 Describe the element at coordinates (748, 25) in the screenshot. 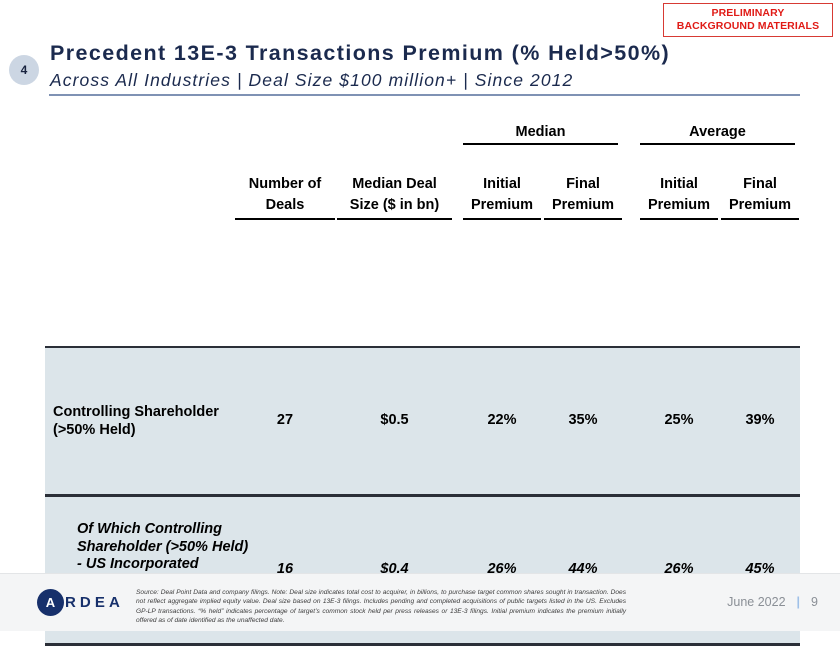

I see `banner-line-2: BACKGROUND MATERIALS` at that location.